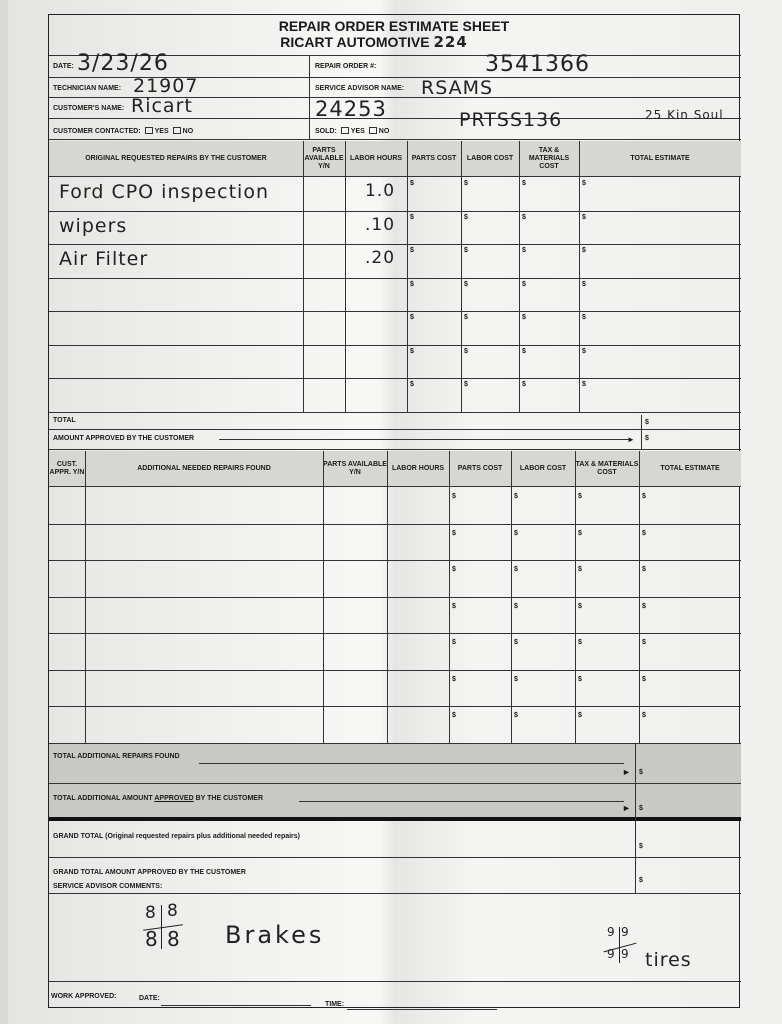 This screenshot has width=782, height=1024. What do you see at coordinates (380, 258) in the screenshot?
I see `original-labor-hours: .20` at bounding box center [380, 258].